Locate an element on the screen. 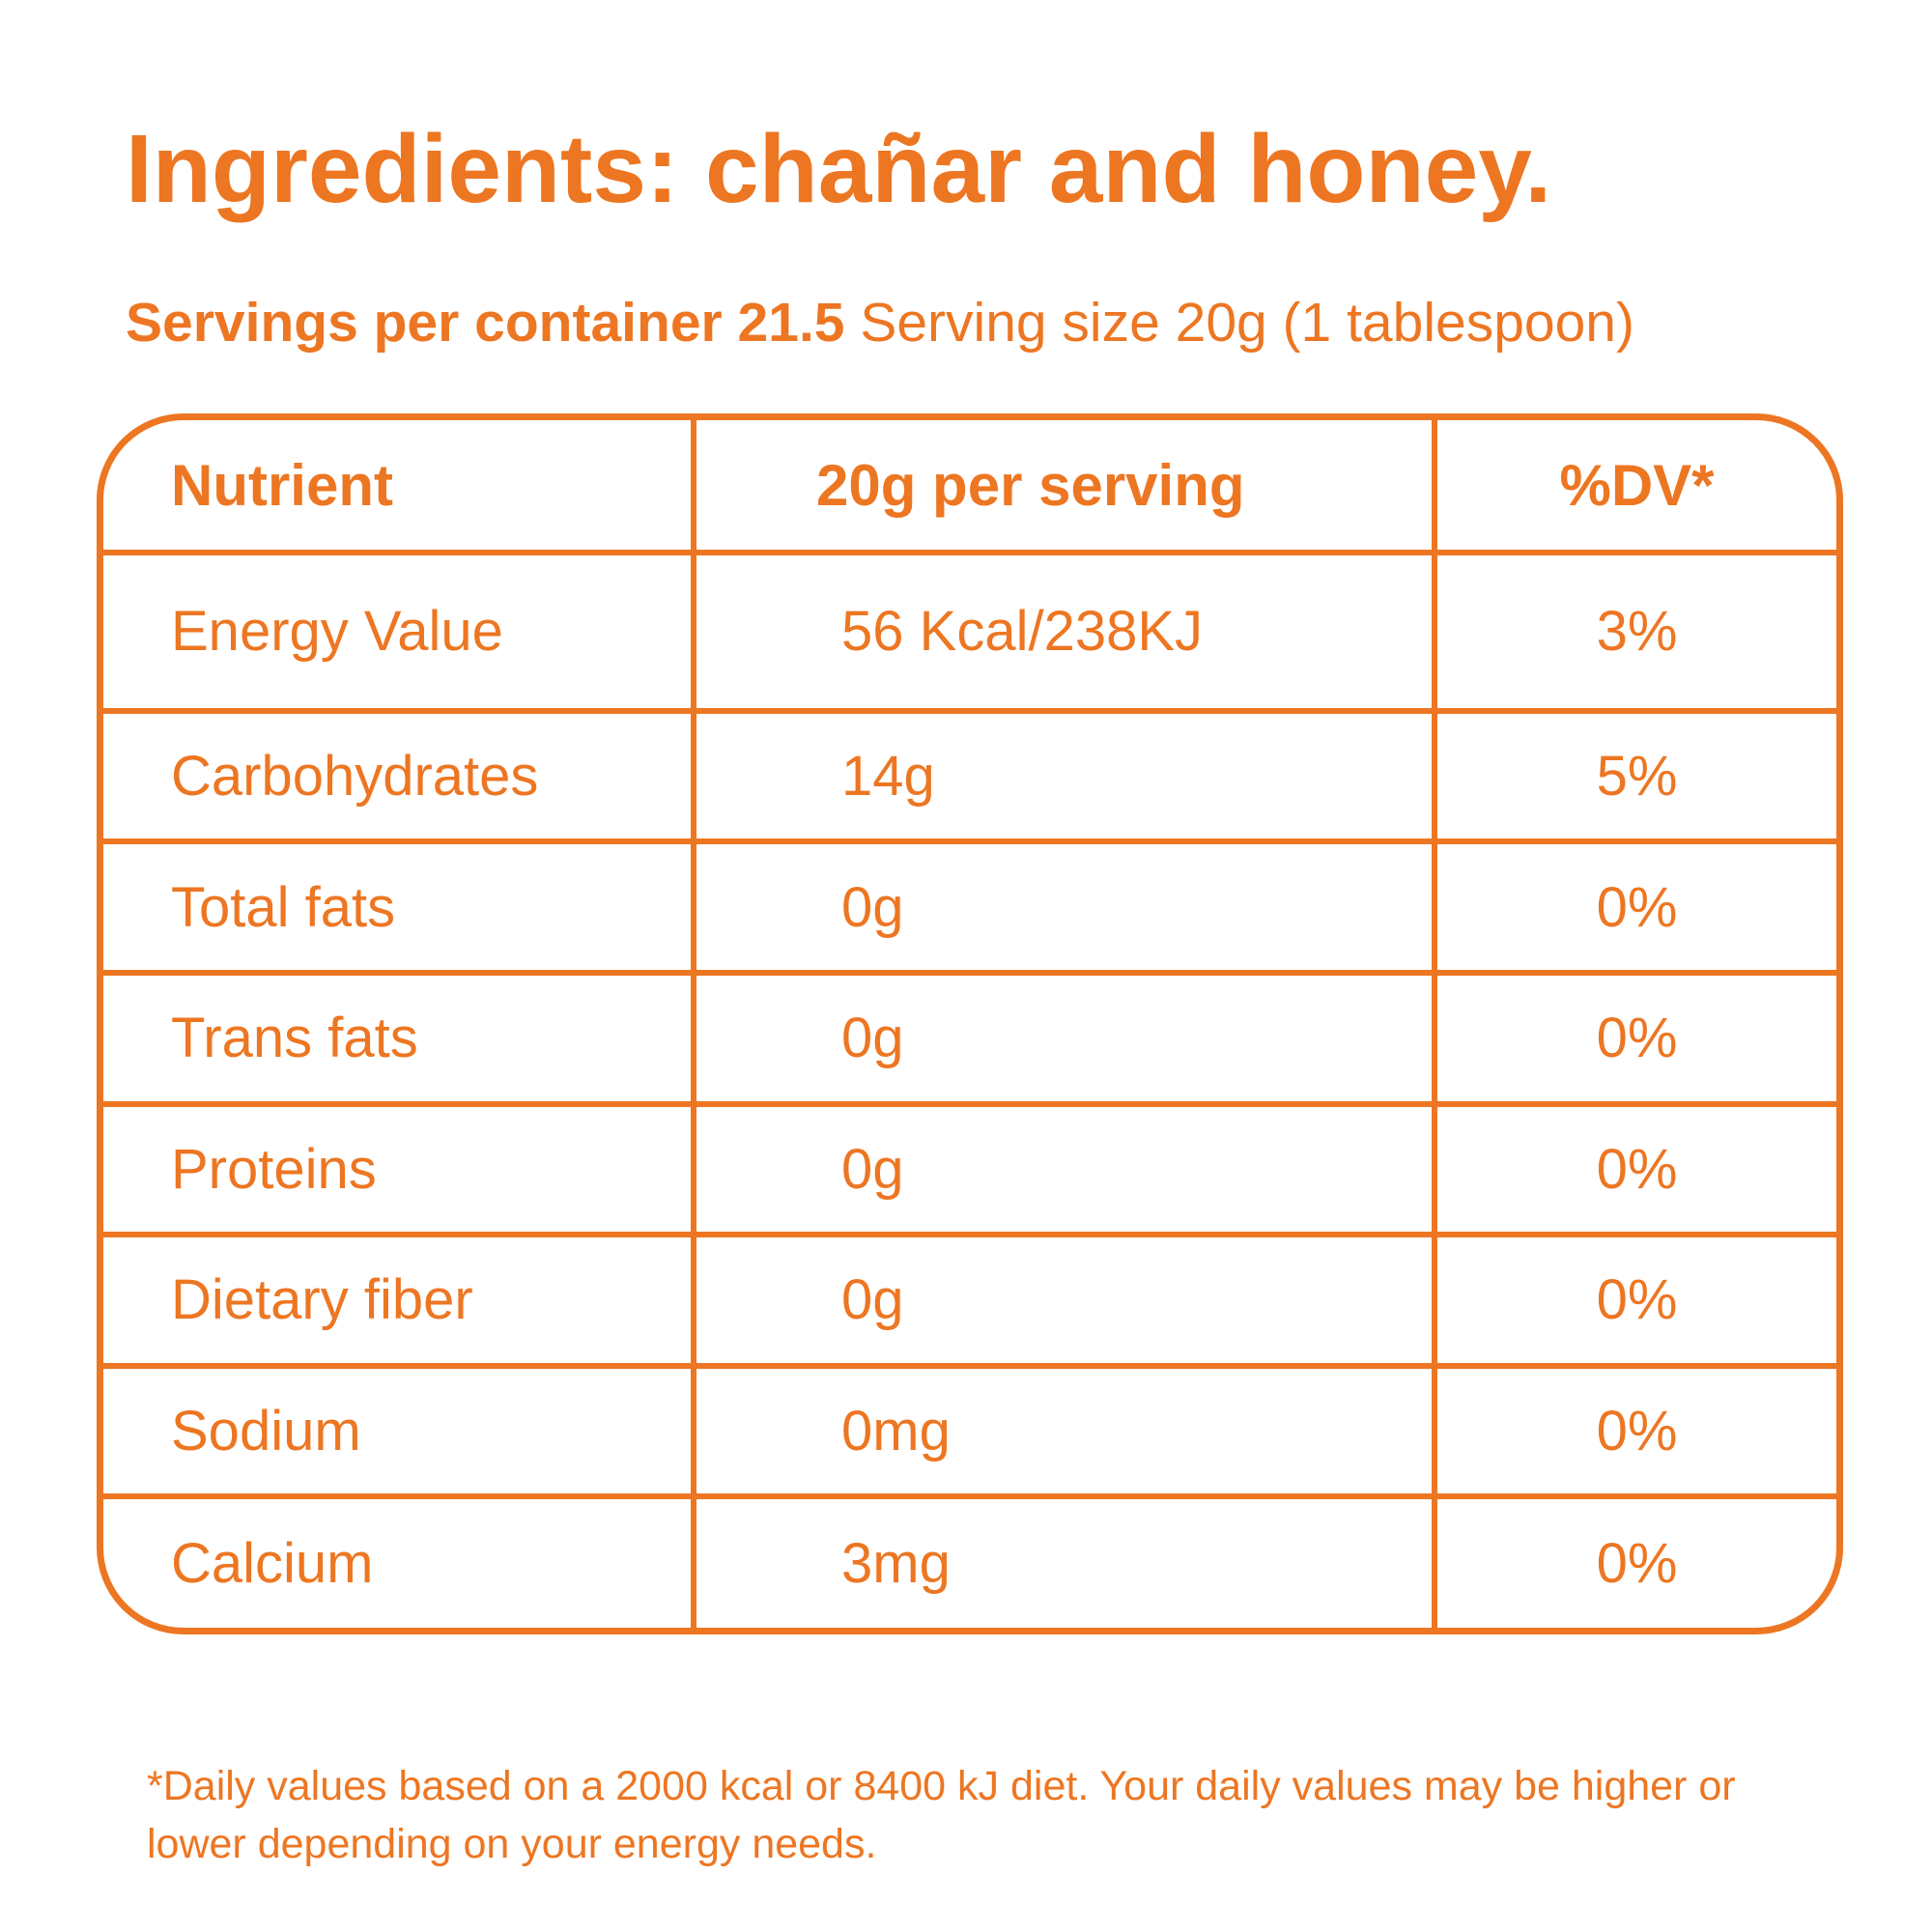 This screenshot has height=1932, width=1932. serving-size: Serving size 20g (1 tablespoon) is located at coordinates (1247, 323).